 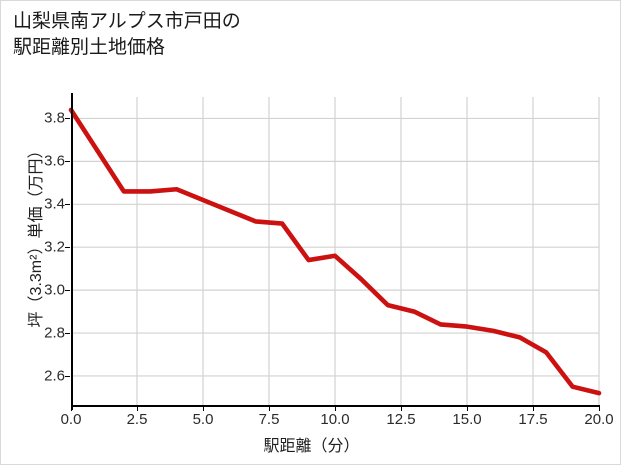 I want to click on x-tick-label: 0.0, so click(x=71, y=419).